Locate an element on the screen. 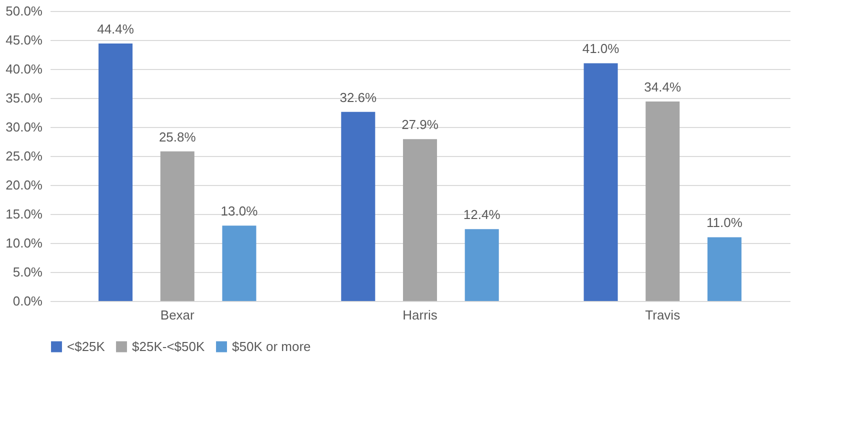 This screenshot has width=846, height=425. data-label: 27.9% is located at coordinates (420, 124).